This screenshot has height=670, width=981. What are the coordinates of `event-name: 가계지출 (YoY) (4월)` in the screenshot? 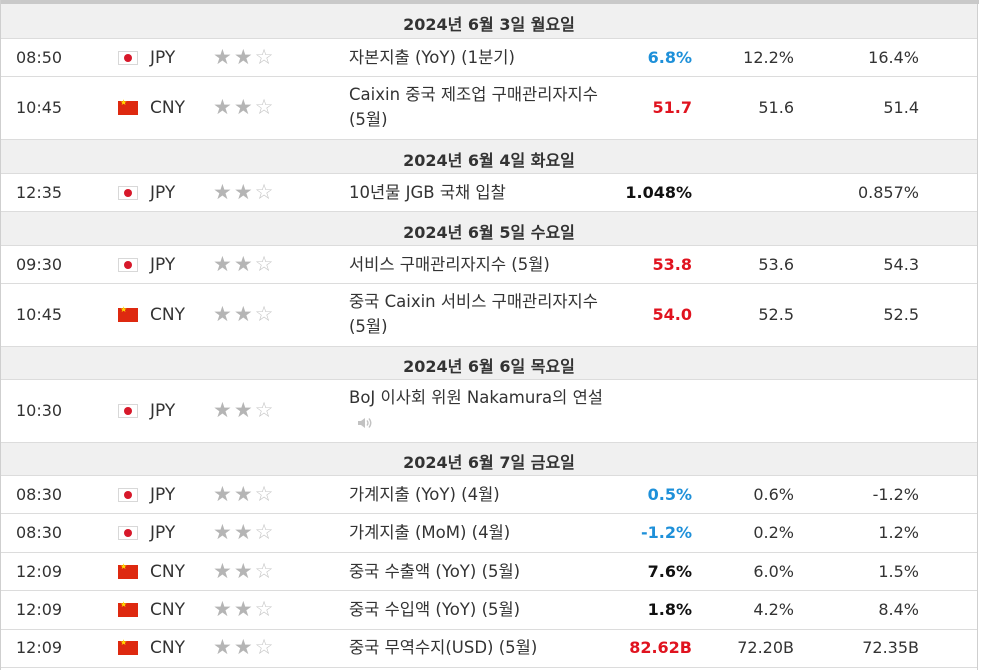 It's located at (424, 494).